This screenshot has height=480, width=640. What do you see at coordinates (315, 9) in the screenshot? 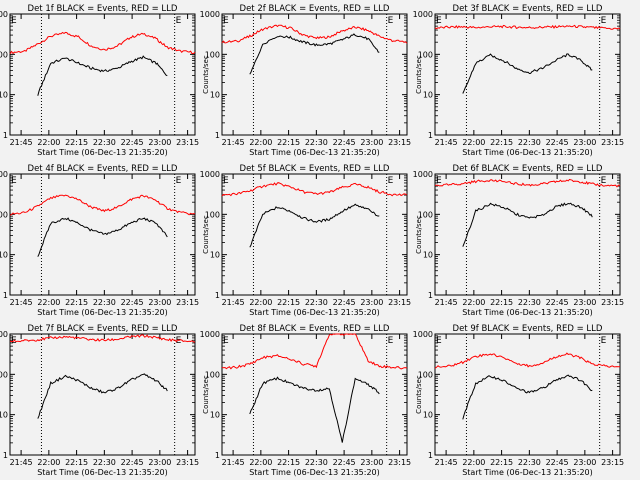
I see `panel-title: Det 2f BLACK = Events, RED = LLD` at bounding box center [315, 9].